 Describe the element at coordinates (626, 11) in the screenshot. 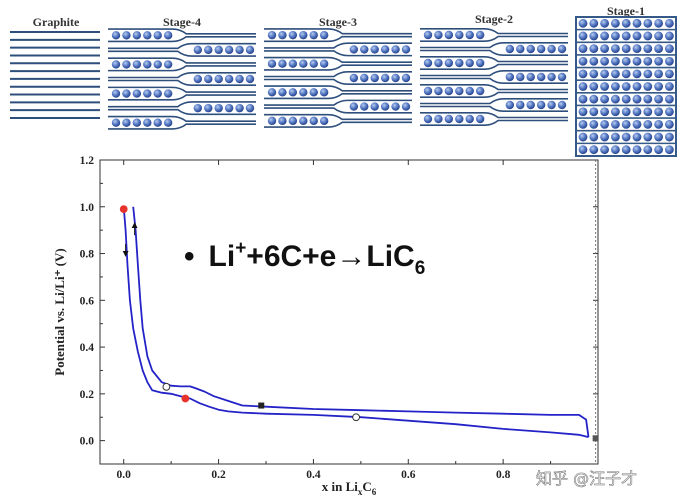

I see `stage-title: Stage-1` at that location.